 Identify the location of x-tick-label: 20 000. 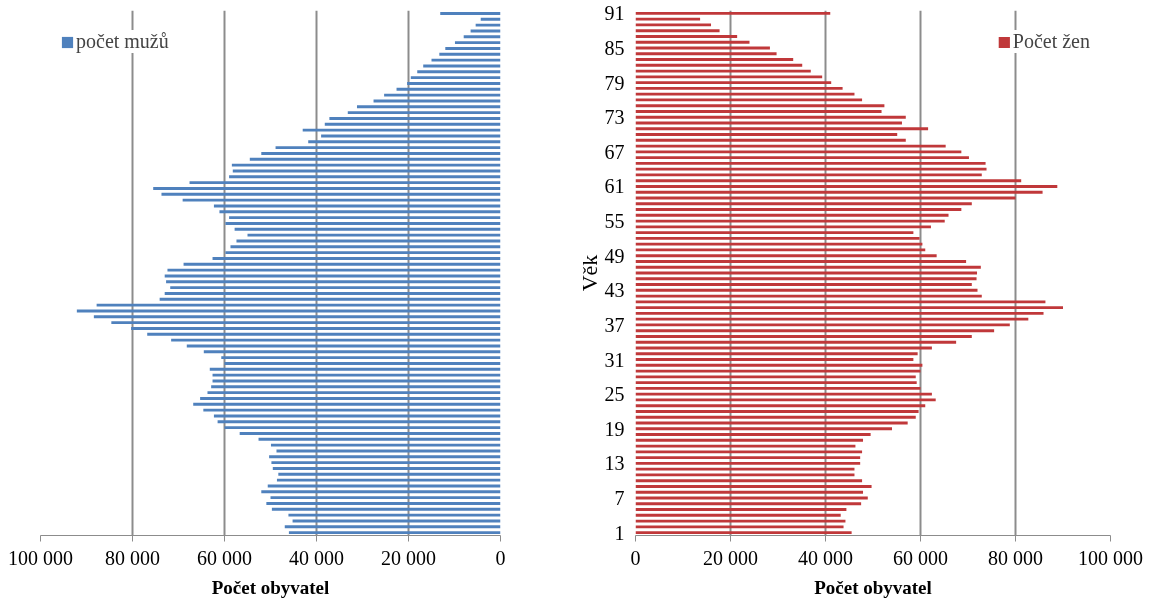
(730, 557).